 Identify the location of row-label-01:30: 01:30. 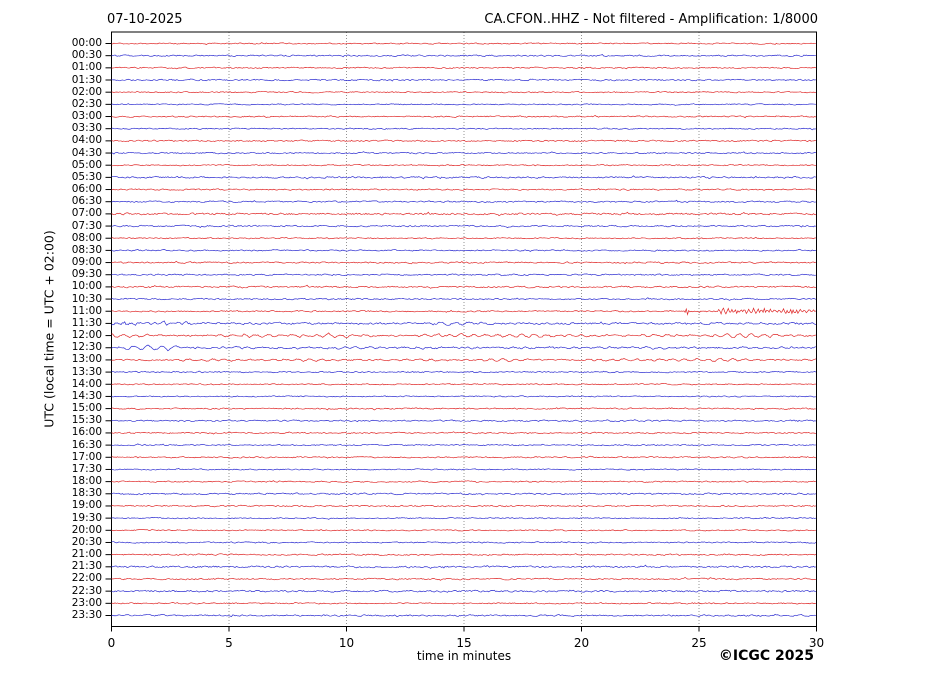
(86, 79).